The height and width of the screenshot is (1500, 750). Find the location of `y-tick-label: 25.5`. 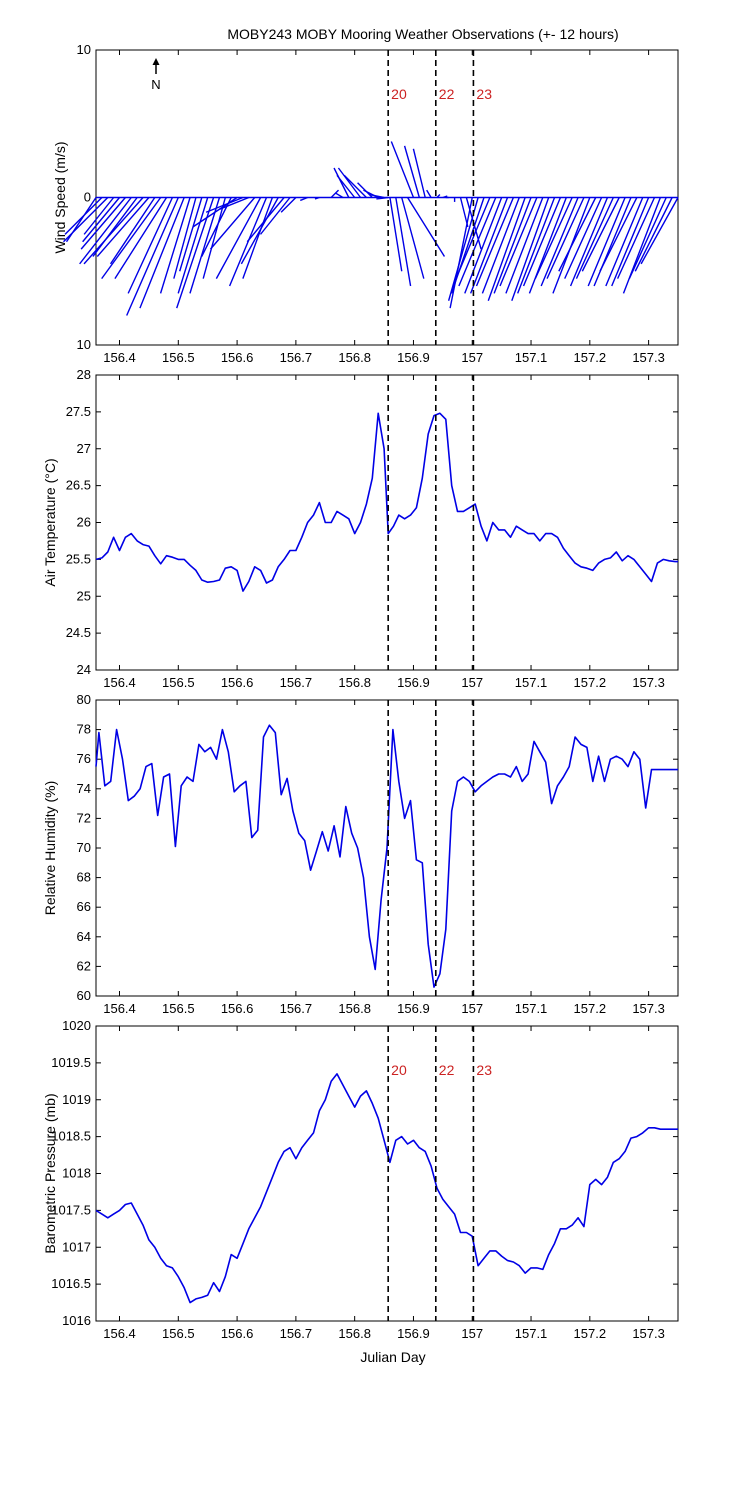

y-tick-label: 25.5 is located at coordinates (78, 558).